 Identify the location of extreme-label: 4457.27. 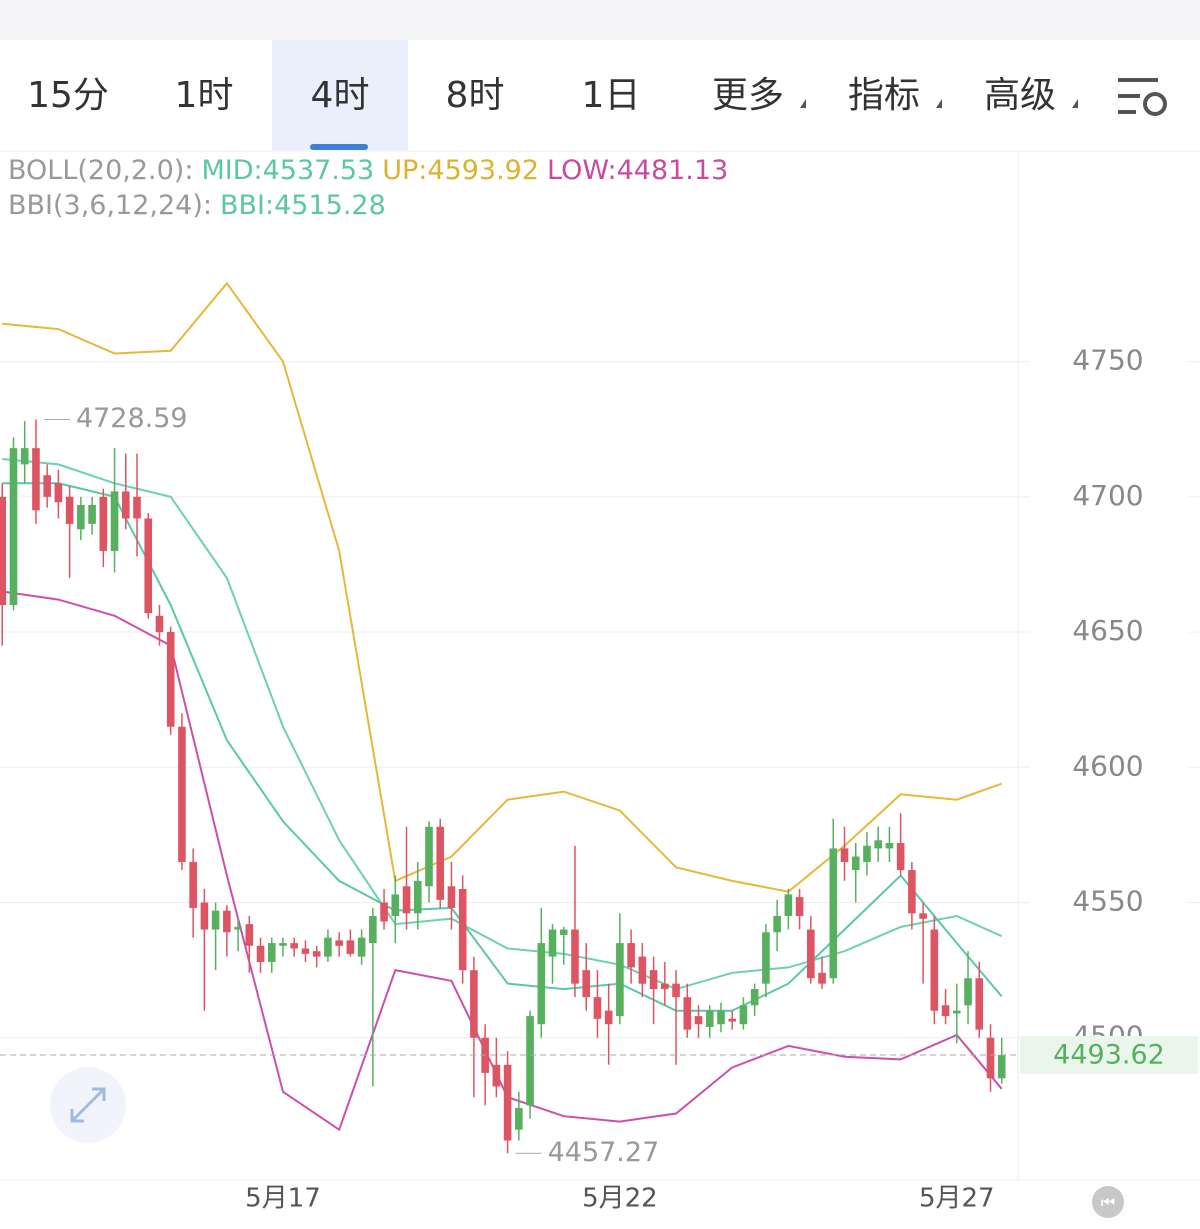
(604, 1152).